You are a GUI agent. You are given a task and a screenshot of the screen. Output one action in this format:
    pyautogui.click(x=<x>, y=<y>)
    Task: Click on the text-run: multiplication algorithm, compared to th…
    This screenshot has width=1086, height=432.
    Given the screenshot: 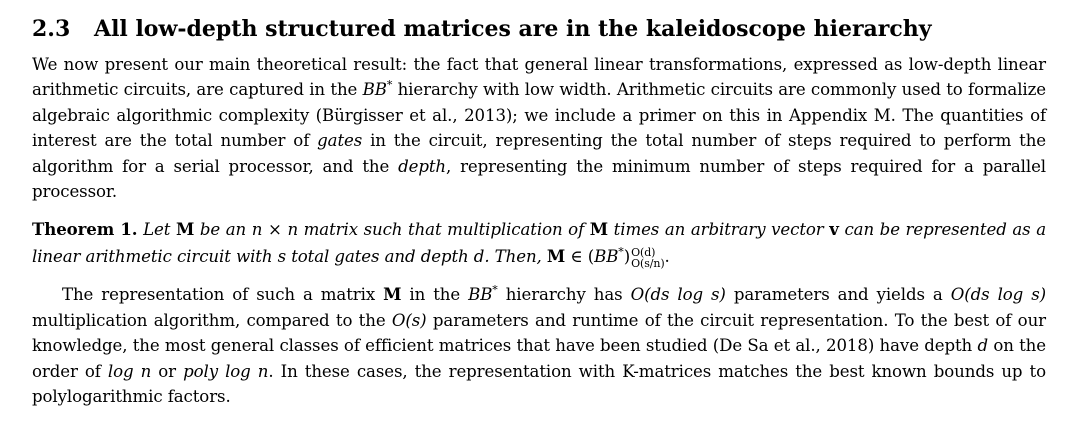 What is the action you would take?
    pyautogui.click(x=212, y=320)
    